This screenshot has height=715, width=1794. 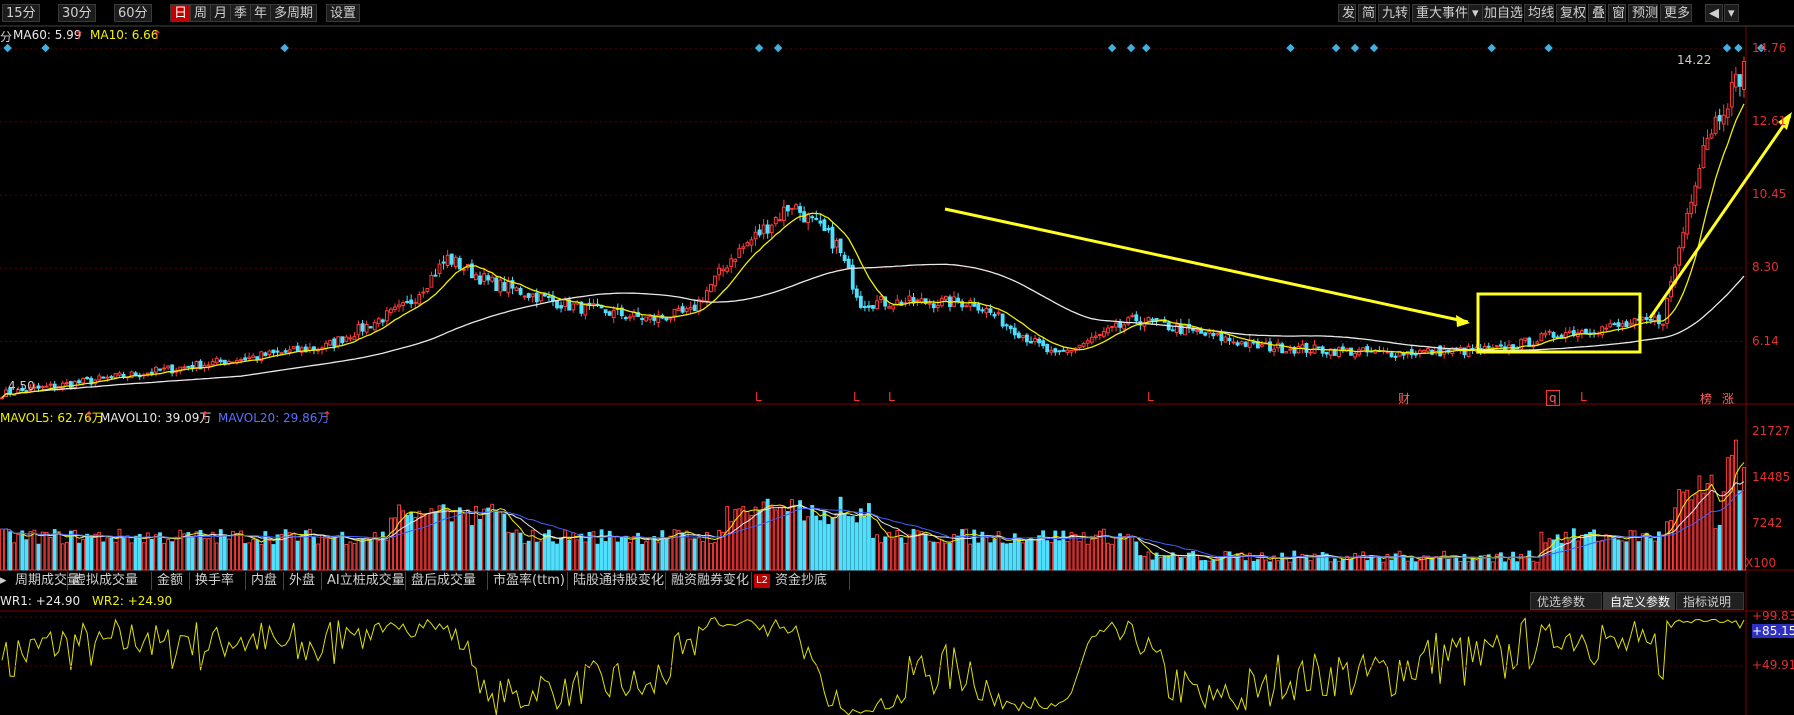 What do you see at coordinates (1501, 13) in the screenshot?
I see `toolbar-item-4: 加自选` at bounding box center [1501, 13].